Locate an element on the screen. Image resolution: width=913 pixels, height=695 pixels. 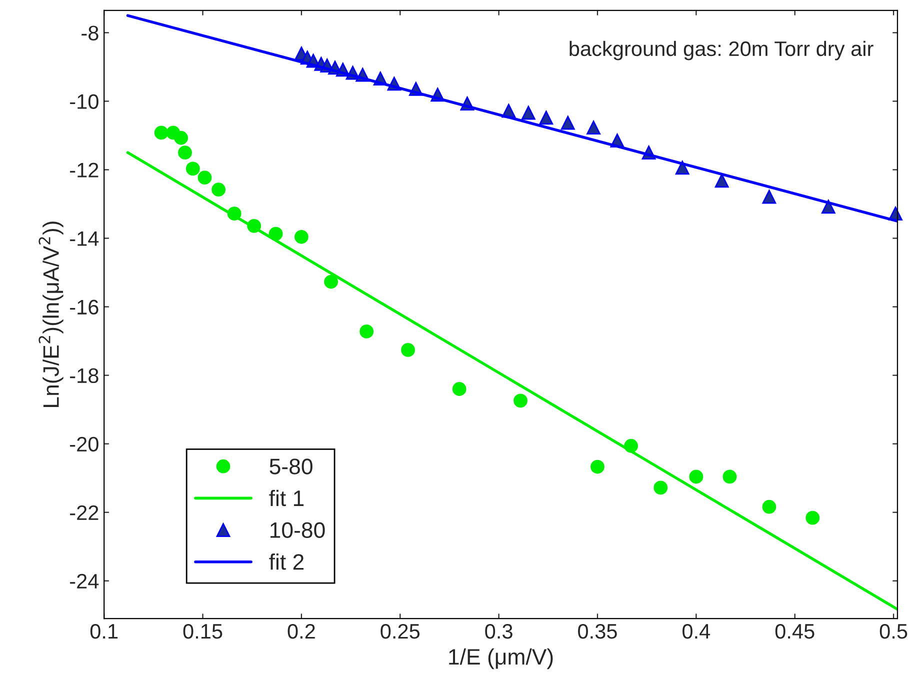
x-tick-label: 0.1 is located at coordinates (104, 631).